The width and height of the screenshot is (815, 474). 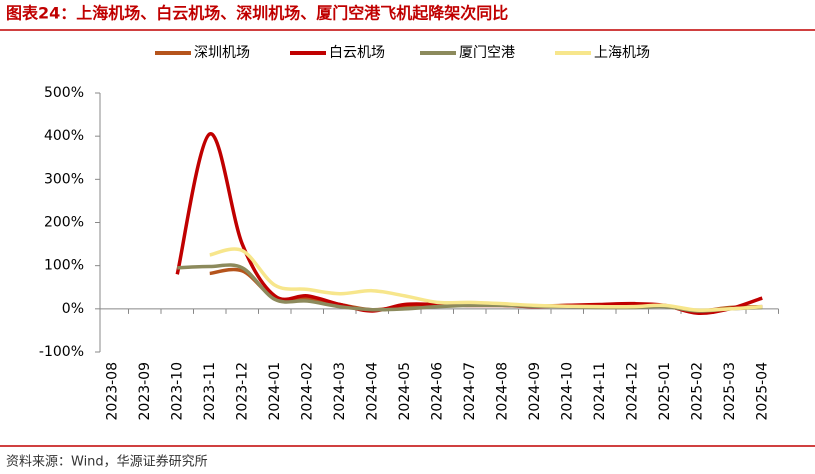 What do you see at coordinates (275, 391) in the screenshot?
I see `x-tick-label: 2024-01` at bounding box center [275, 391].